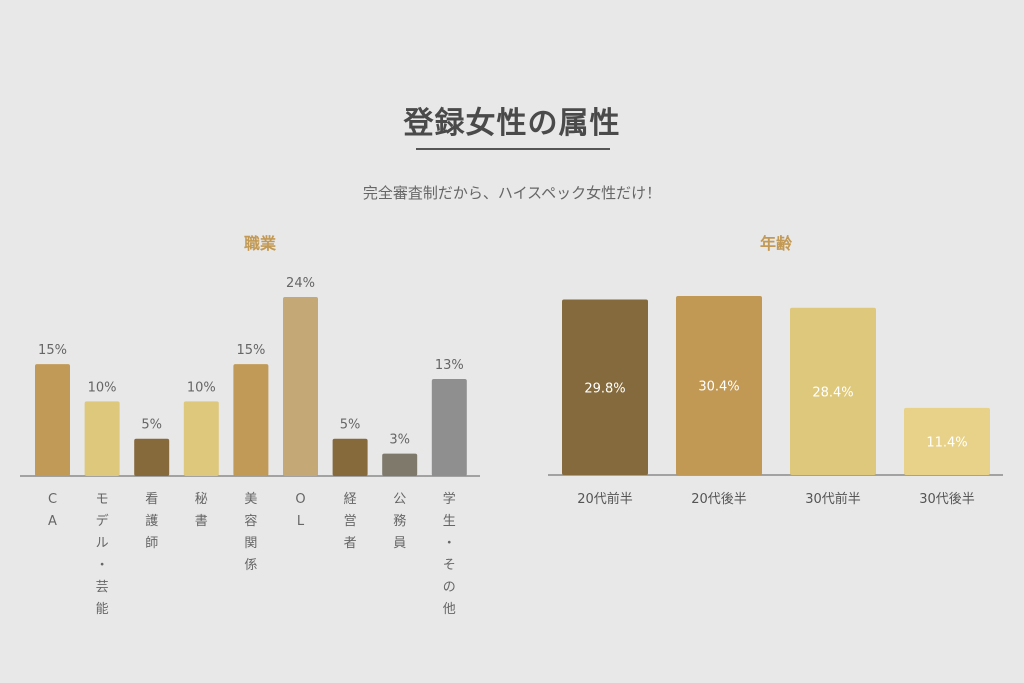  I want to click on age-category-label-0: 20代前半, so click(605, 499).